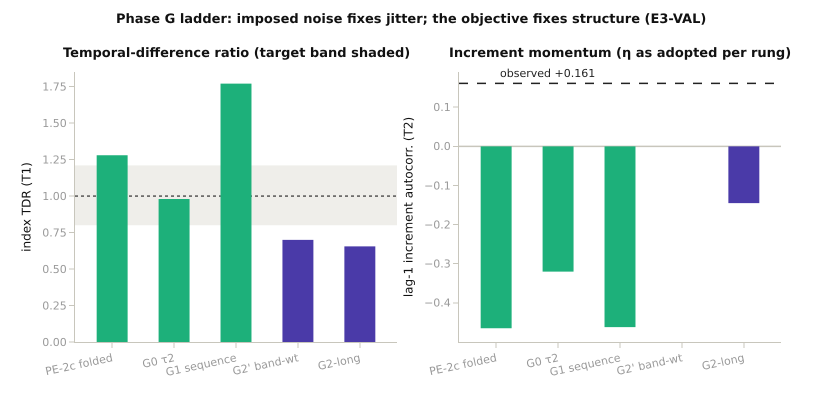 The image size is (822, 396). I want to click on y-tick-label: 1.00, so click(54, 196).